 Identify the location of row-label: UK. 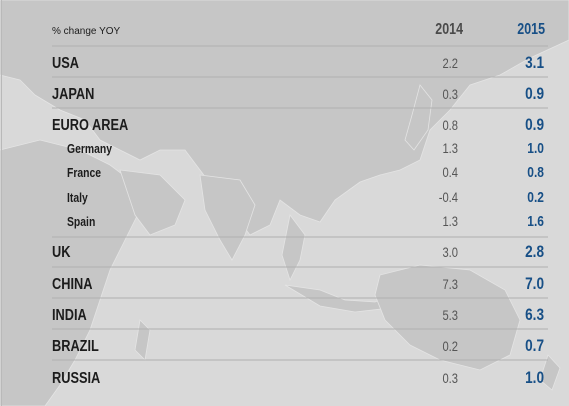
(61, 253).